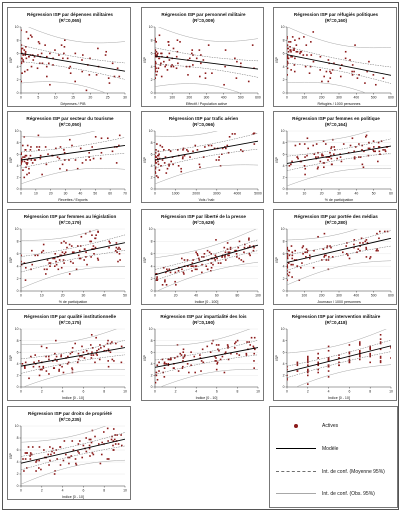  I want to click on x-tick-label: 300, so click(339, 296).